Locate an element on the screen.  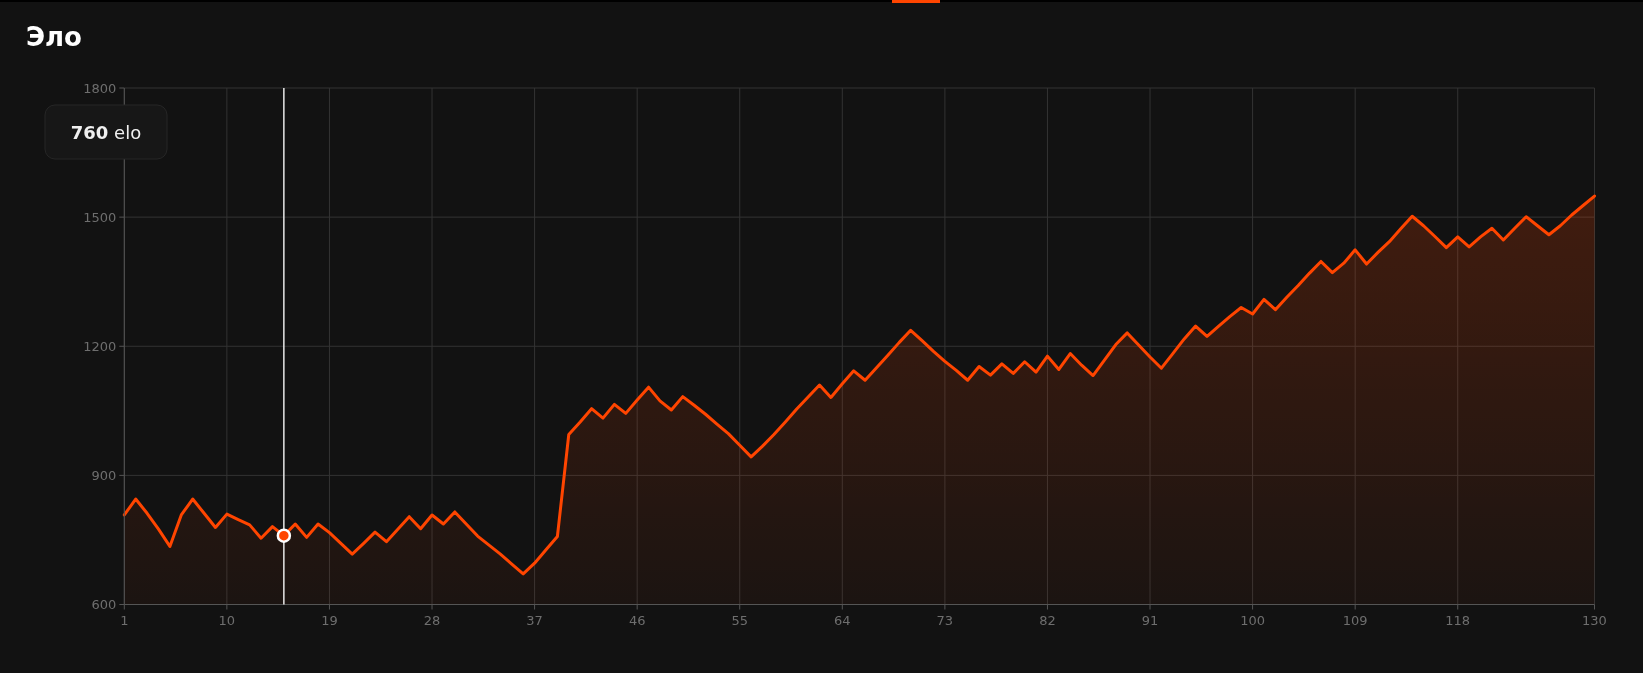
x-tick-label: 19 is located at coordinates (329, 620).